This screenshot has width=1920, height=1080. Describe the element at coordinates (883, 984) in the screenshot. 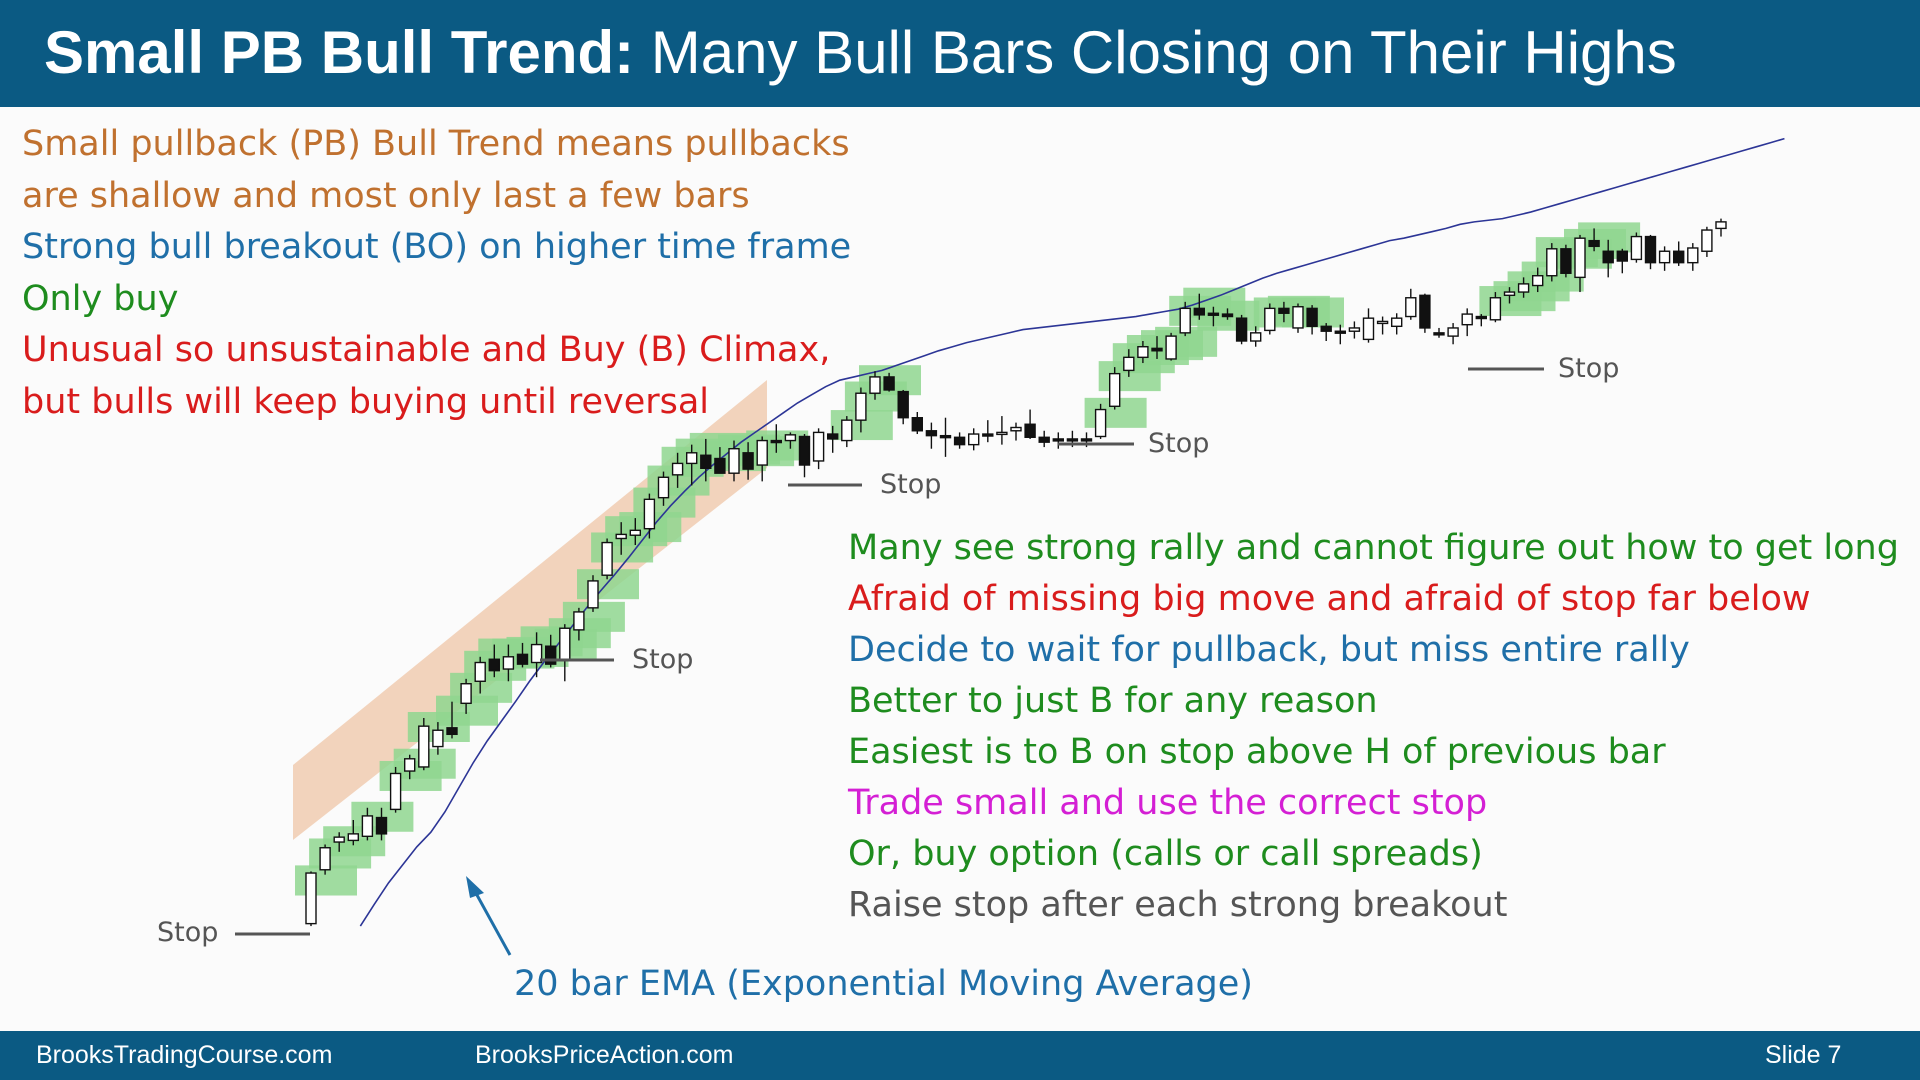

I see `ema-label: 20 bar EMA (Exponential Moving Average)` at that location.